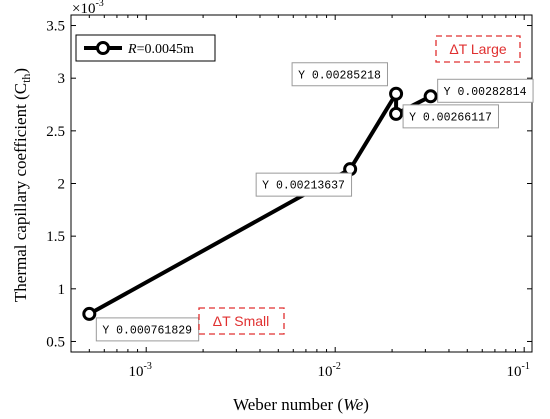  Describe the element at coordinates (518, 370) in the screenshot. I see `x-tick-label: 10⁻¹` at that location.